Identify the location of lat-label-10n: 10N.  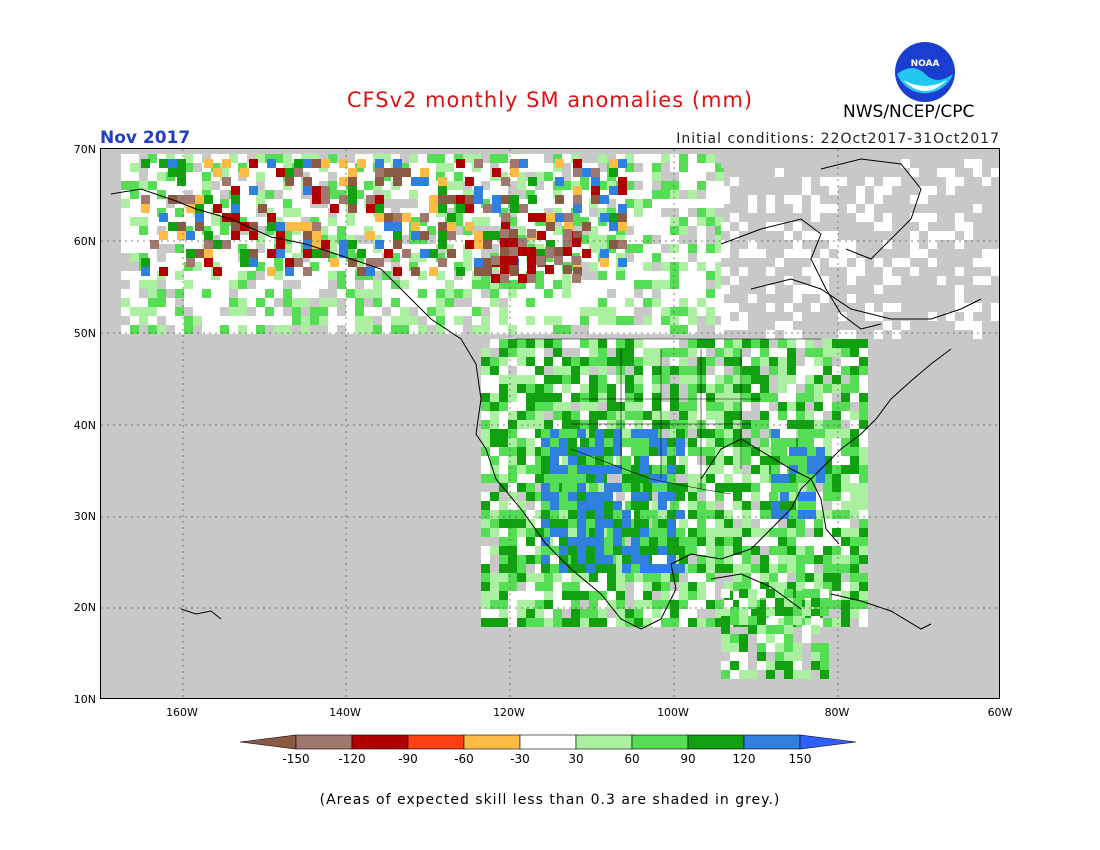
(84, 699).